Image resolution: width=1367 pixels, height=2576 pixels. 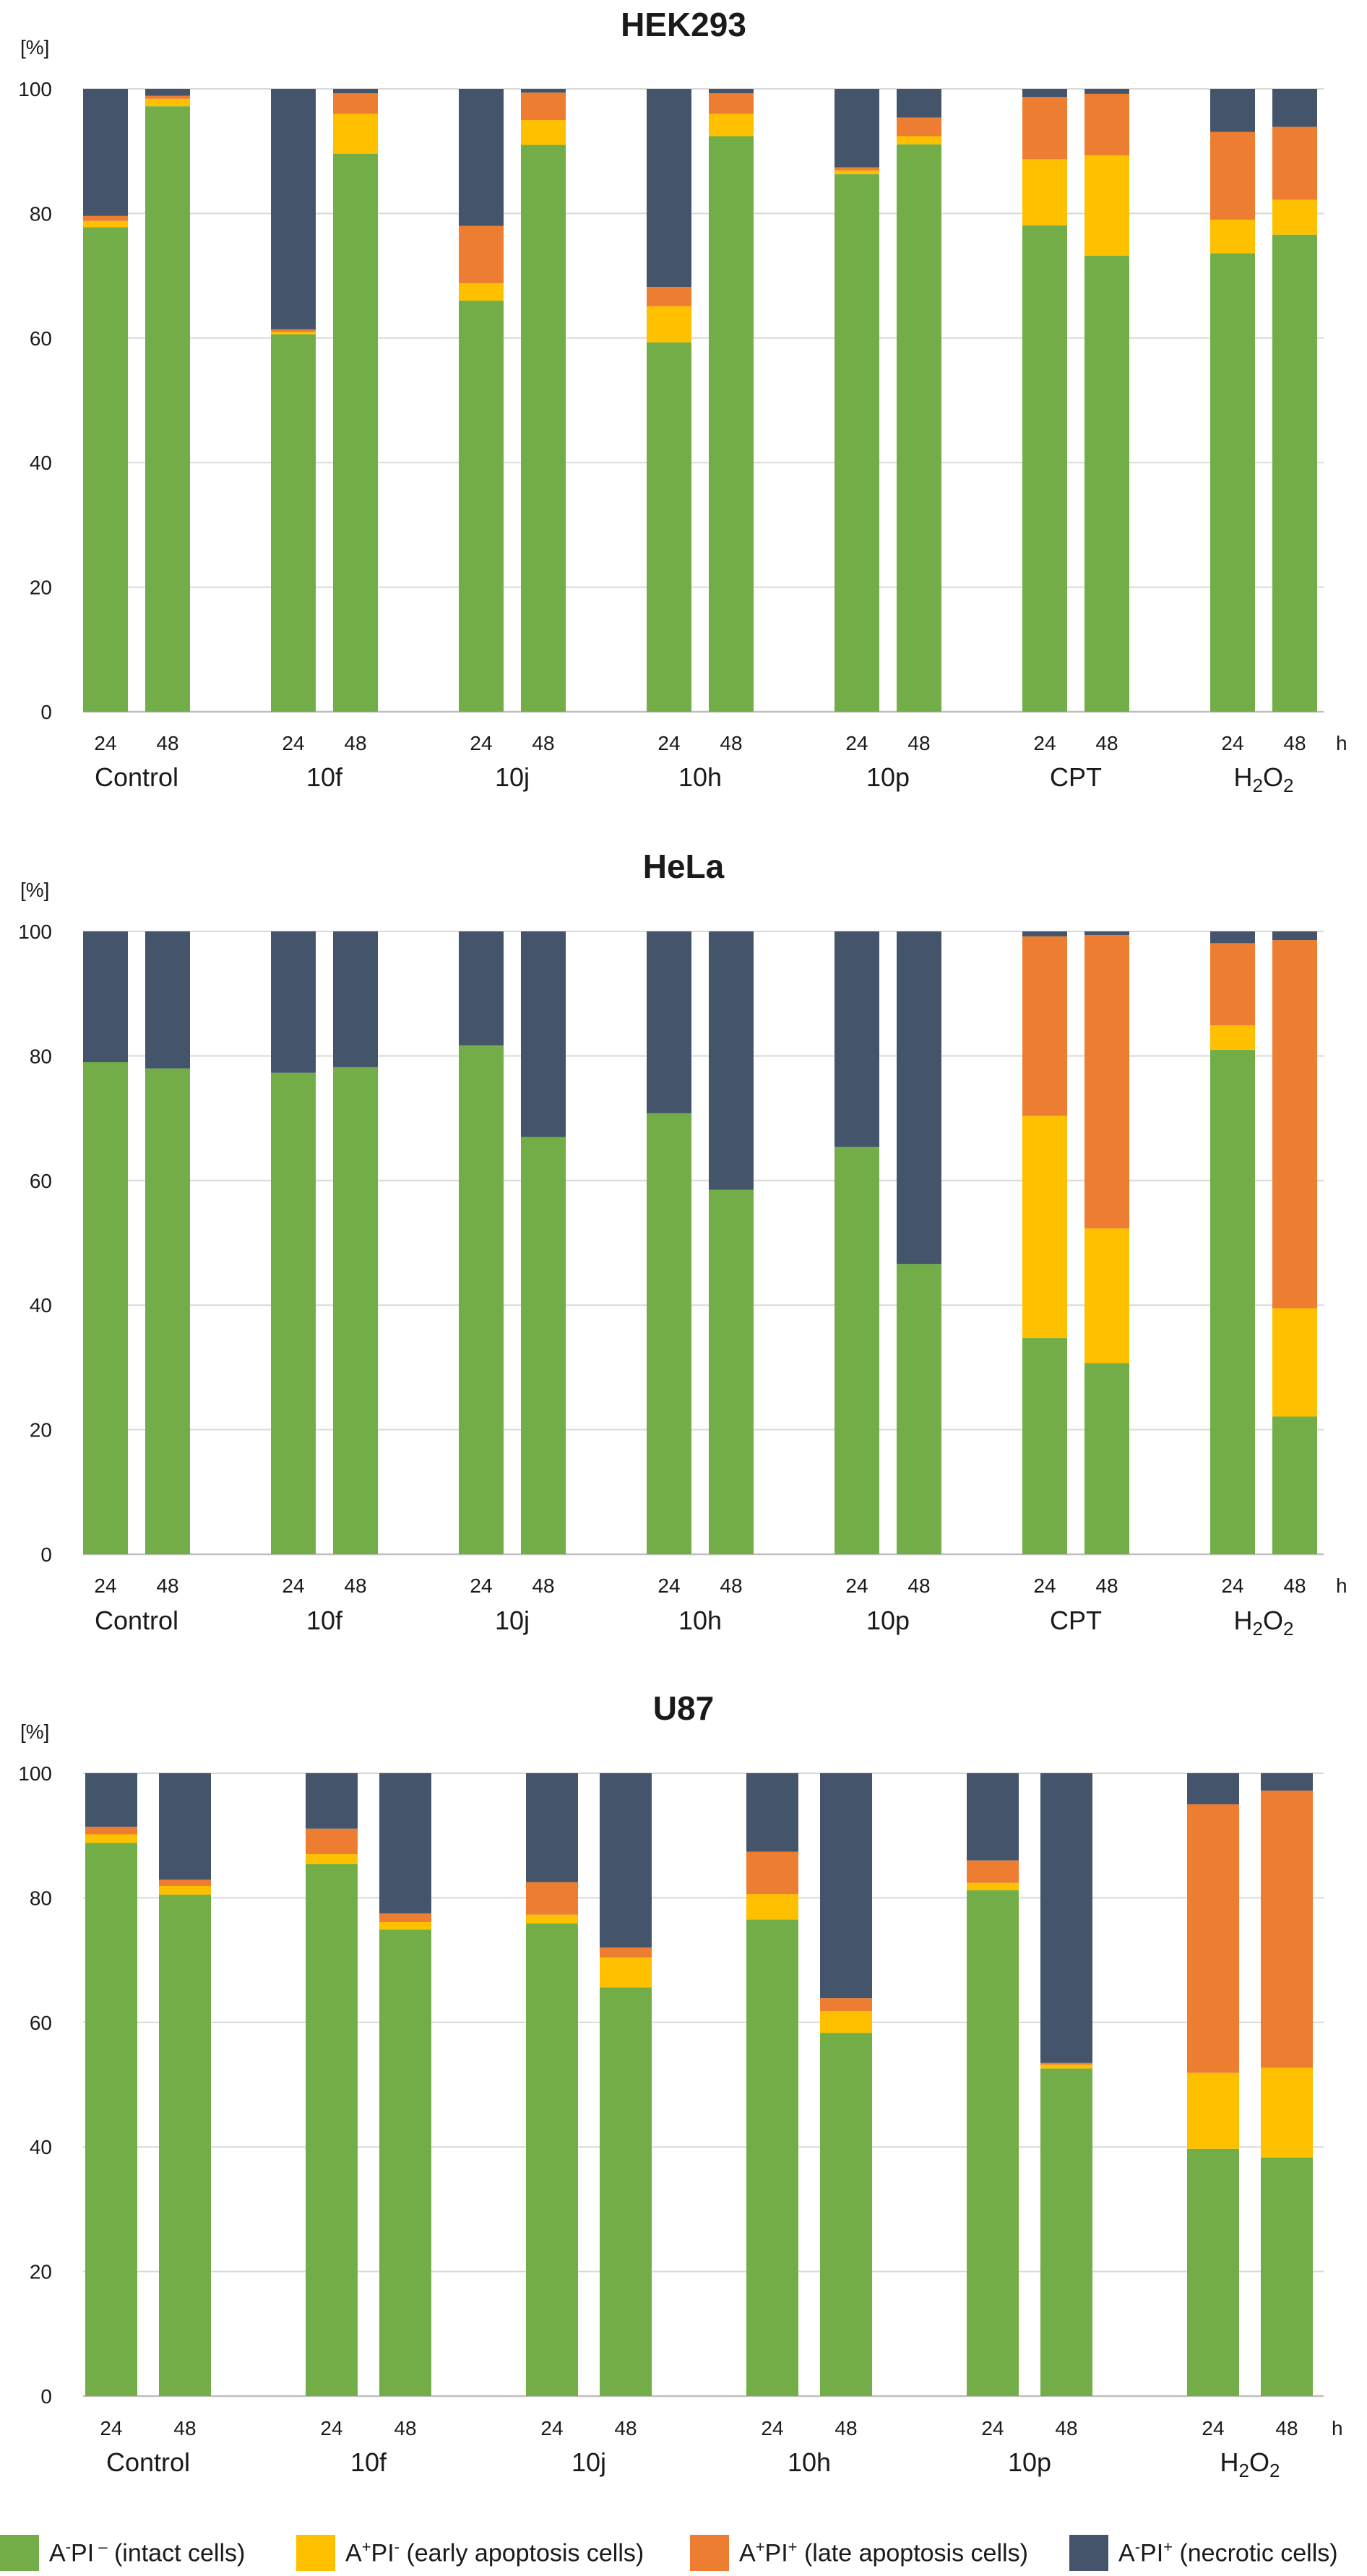 What do you see at coordinates (543, 428) in the screenshot?
I see `bar-segment-intact-10j-48h` at bounding box center [543, 428].